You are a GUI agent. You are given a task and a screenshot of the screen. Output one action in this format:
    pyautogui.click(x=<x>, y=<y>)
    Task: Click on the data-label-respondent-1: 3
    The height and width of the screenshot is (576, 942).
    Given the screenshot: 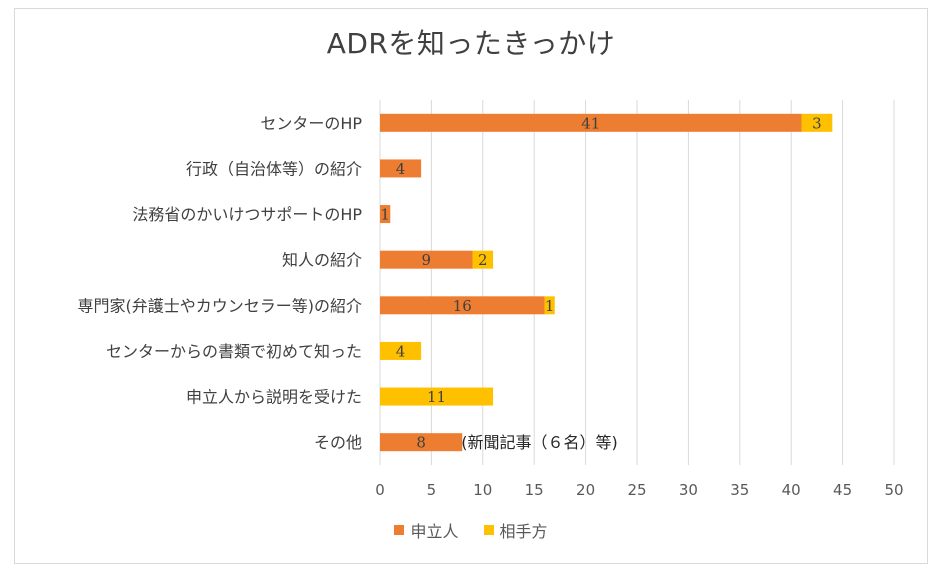 What is the action you would take?
    pyautogui.click(x=817, y=123)
    